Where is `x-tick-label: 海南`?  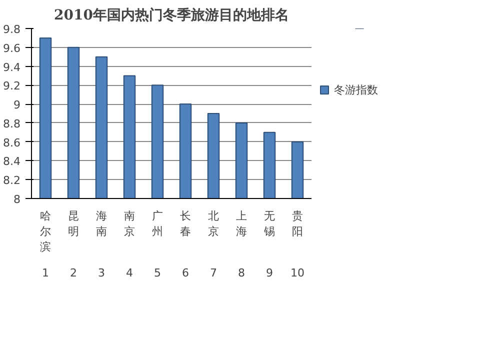 x-tick-label: 海南 is located at coordinates (101, 224).